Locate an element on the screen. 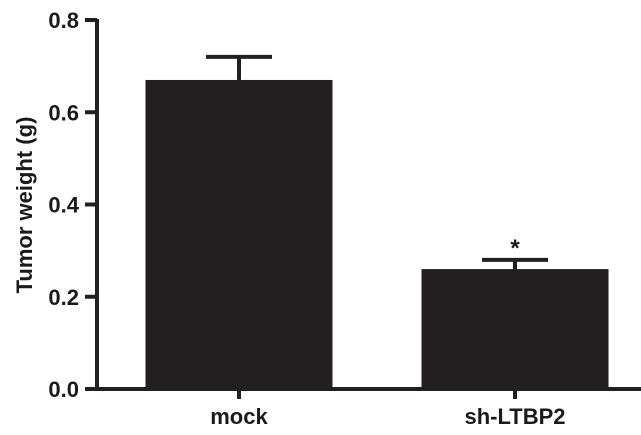 This screenshot has width=641, height=435. y-tick-label: 0.8 is located at coordinates (63, 20).